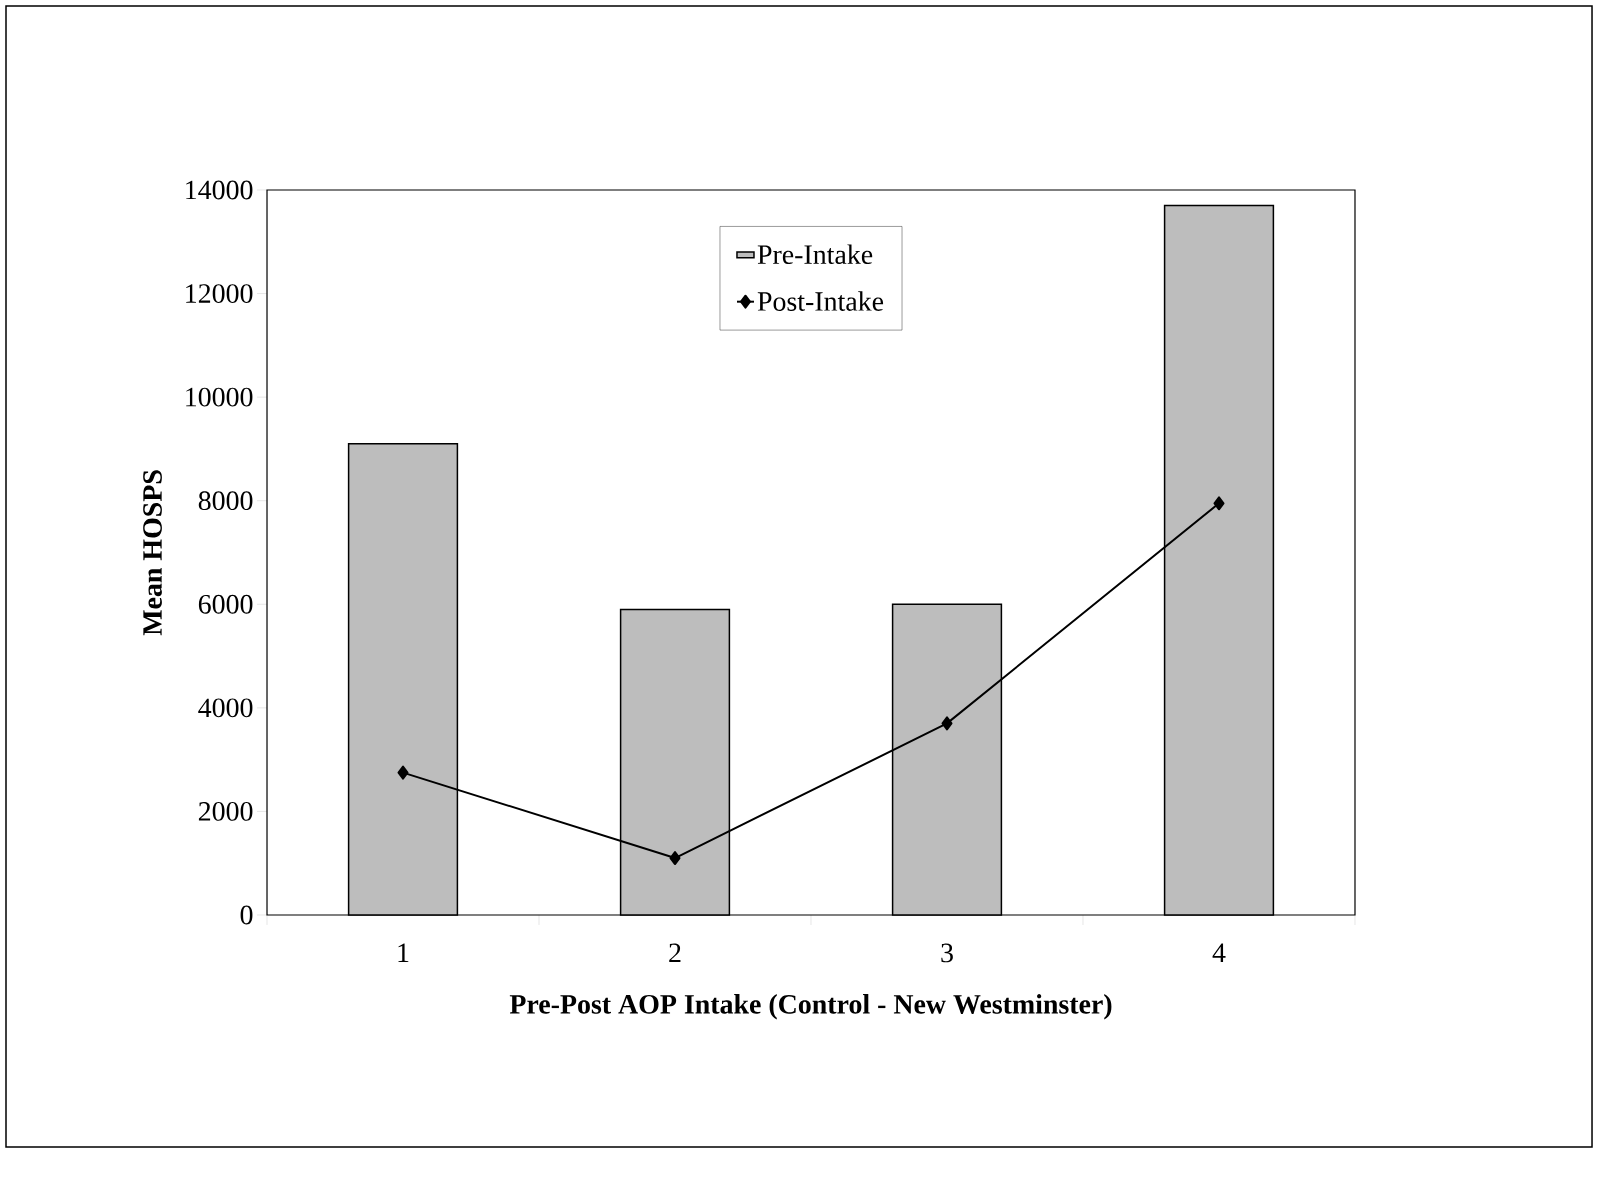  I want to click on y-tick-label: 10000, so click(219, 397).